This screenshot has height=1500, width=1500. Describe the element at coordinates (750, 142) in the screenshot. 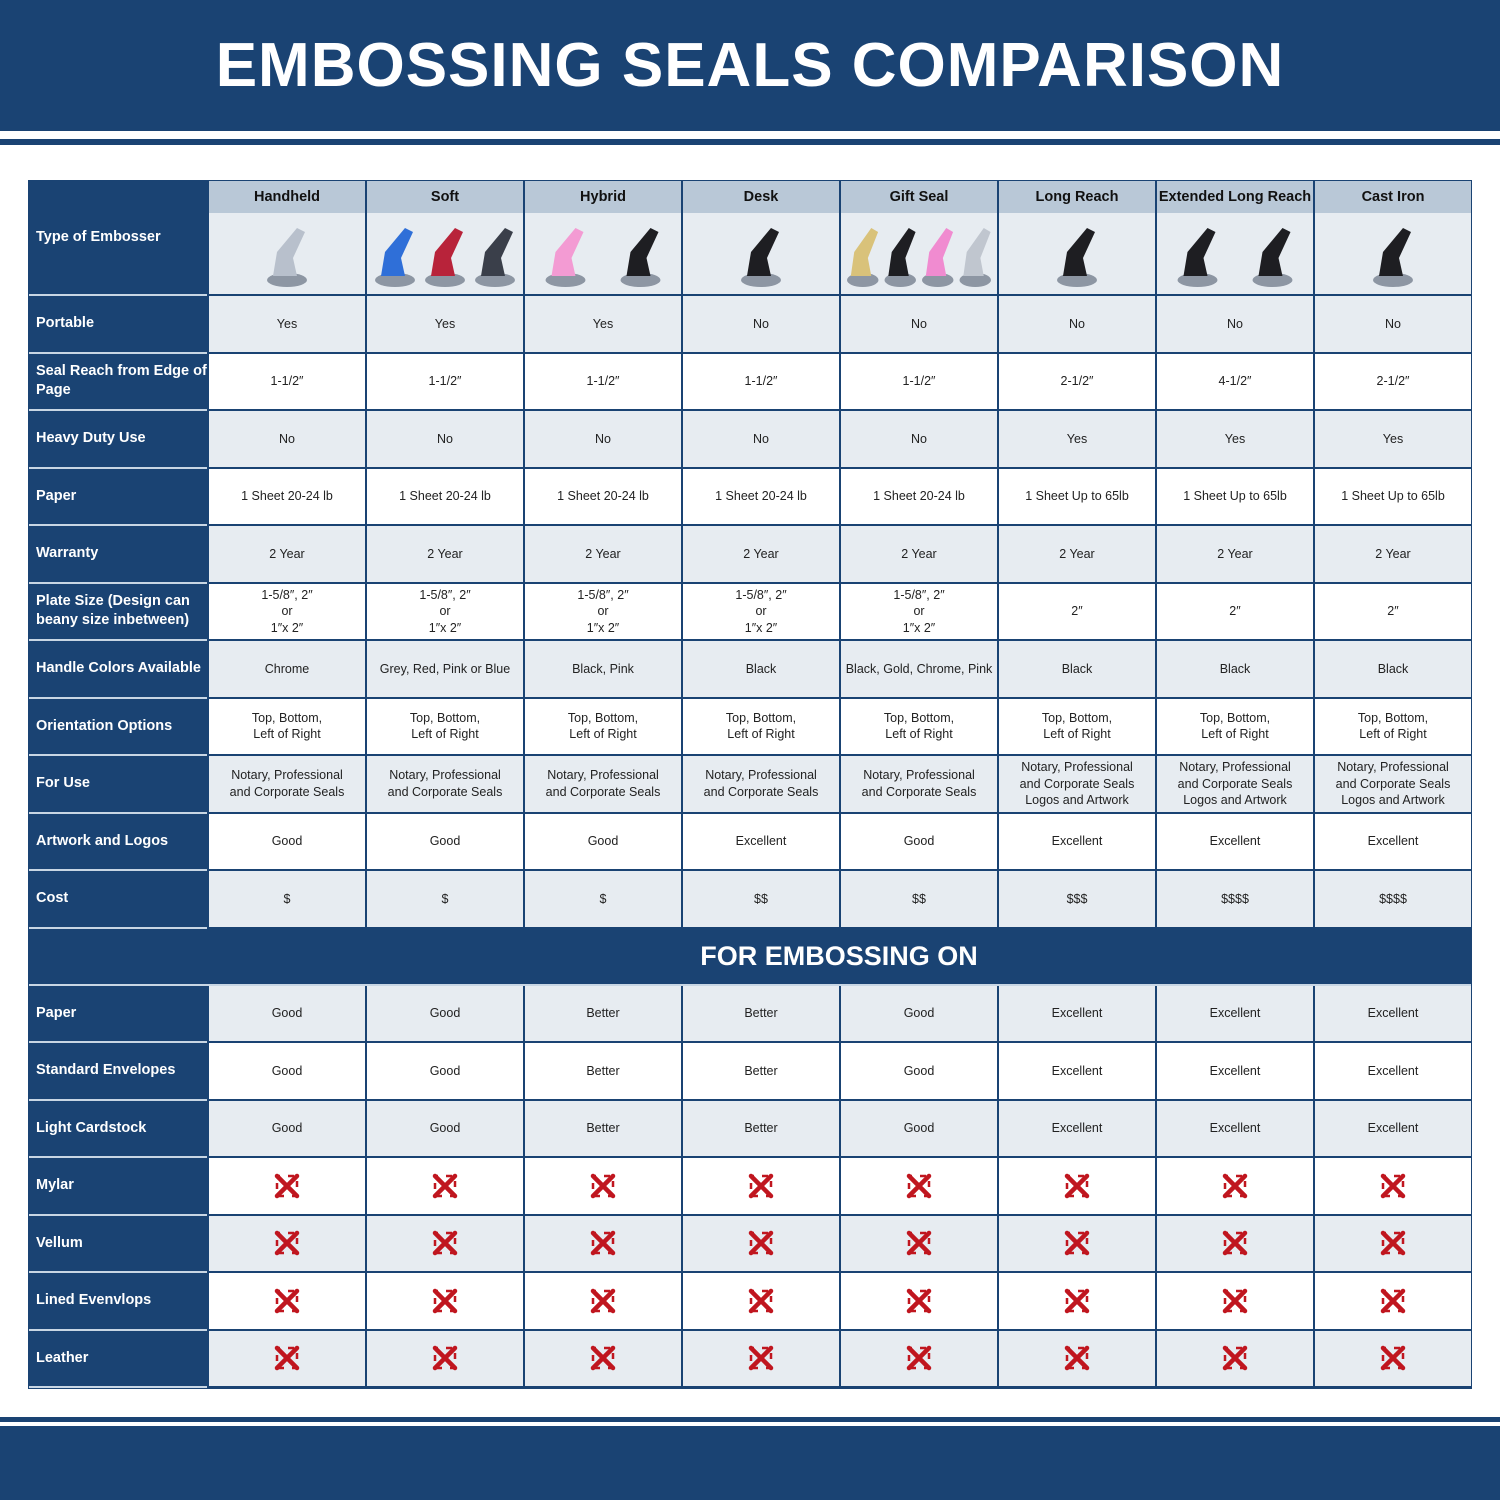

I see `header-stripe` at that location.